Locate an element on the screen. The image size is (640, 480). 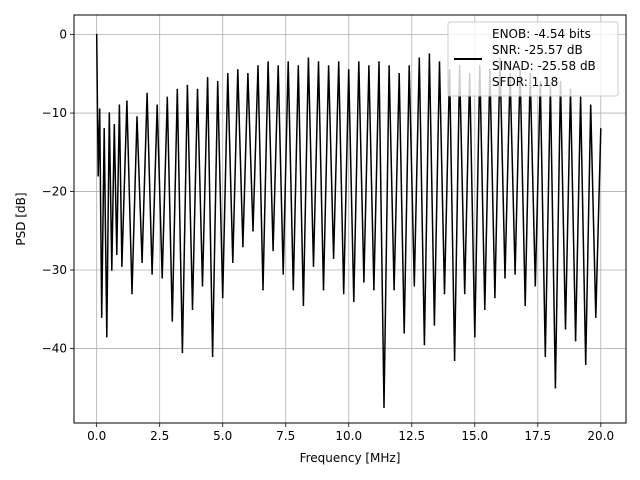
x-tick-label: 17.5 is located at coordinates (537, 436).